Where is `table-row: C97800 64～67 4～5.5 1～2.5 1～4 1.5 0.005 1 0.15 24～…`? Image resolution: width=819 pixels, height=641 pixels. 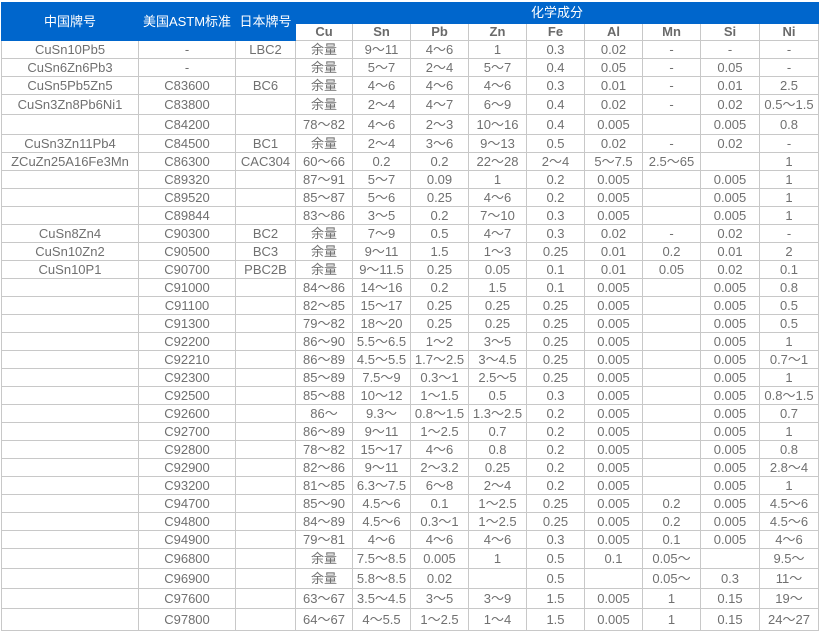 table-row: C97800 64～67 4～5.5 1～2.5 1～4 1.5 0.005 1 0.15 24～… is located at coordinates (410, 619).